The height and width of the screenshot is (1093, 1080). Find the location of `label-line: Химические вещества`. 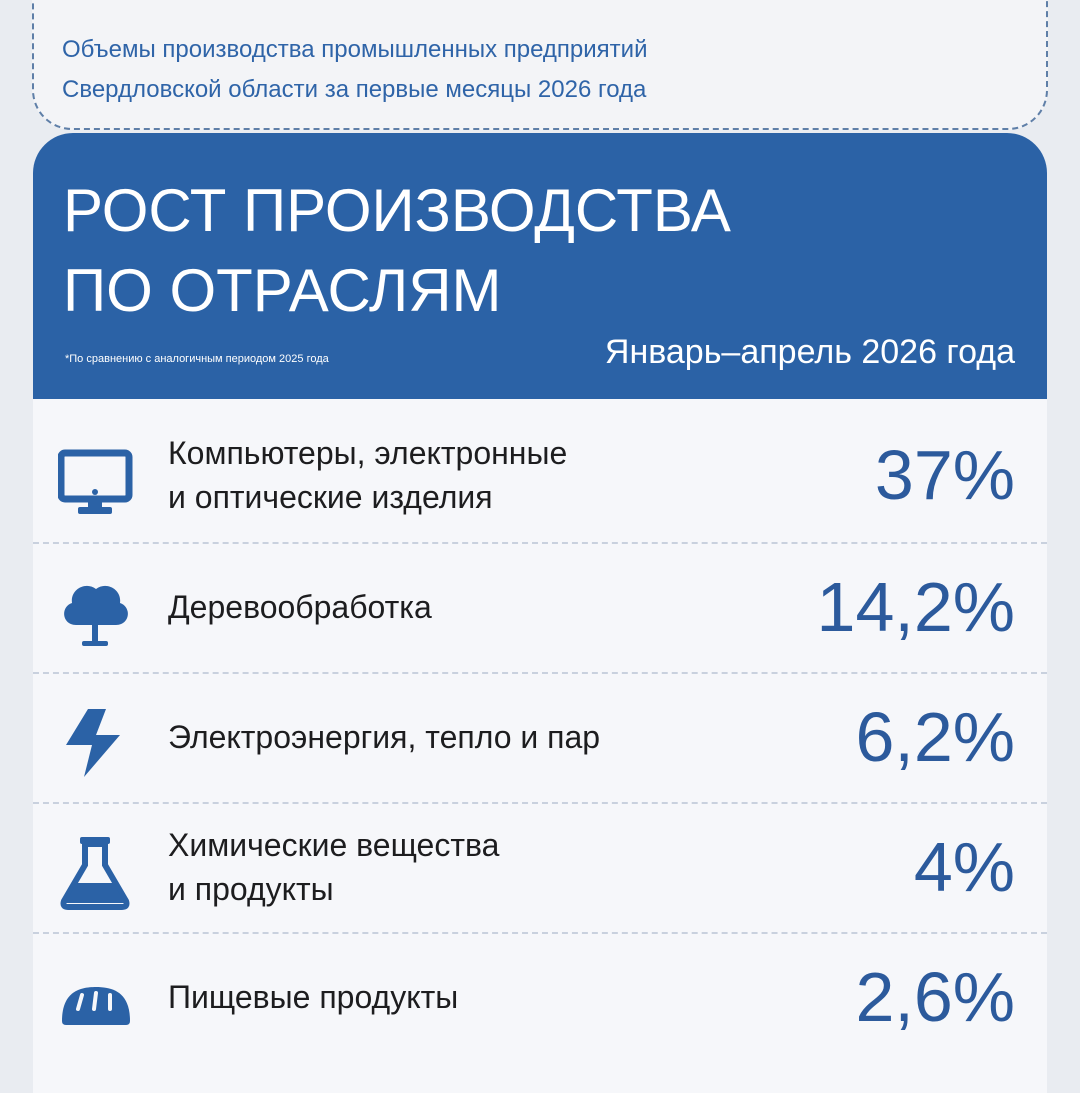

label-line: Химические вещества is located at coordinates (334, 845).